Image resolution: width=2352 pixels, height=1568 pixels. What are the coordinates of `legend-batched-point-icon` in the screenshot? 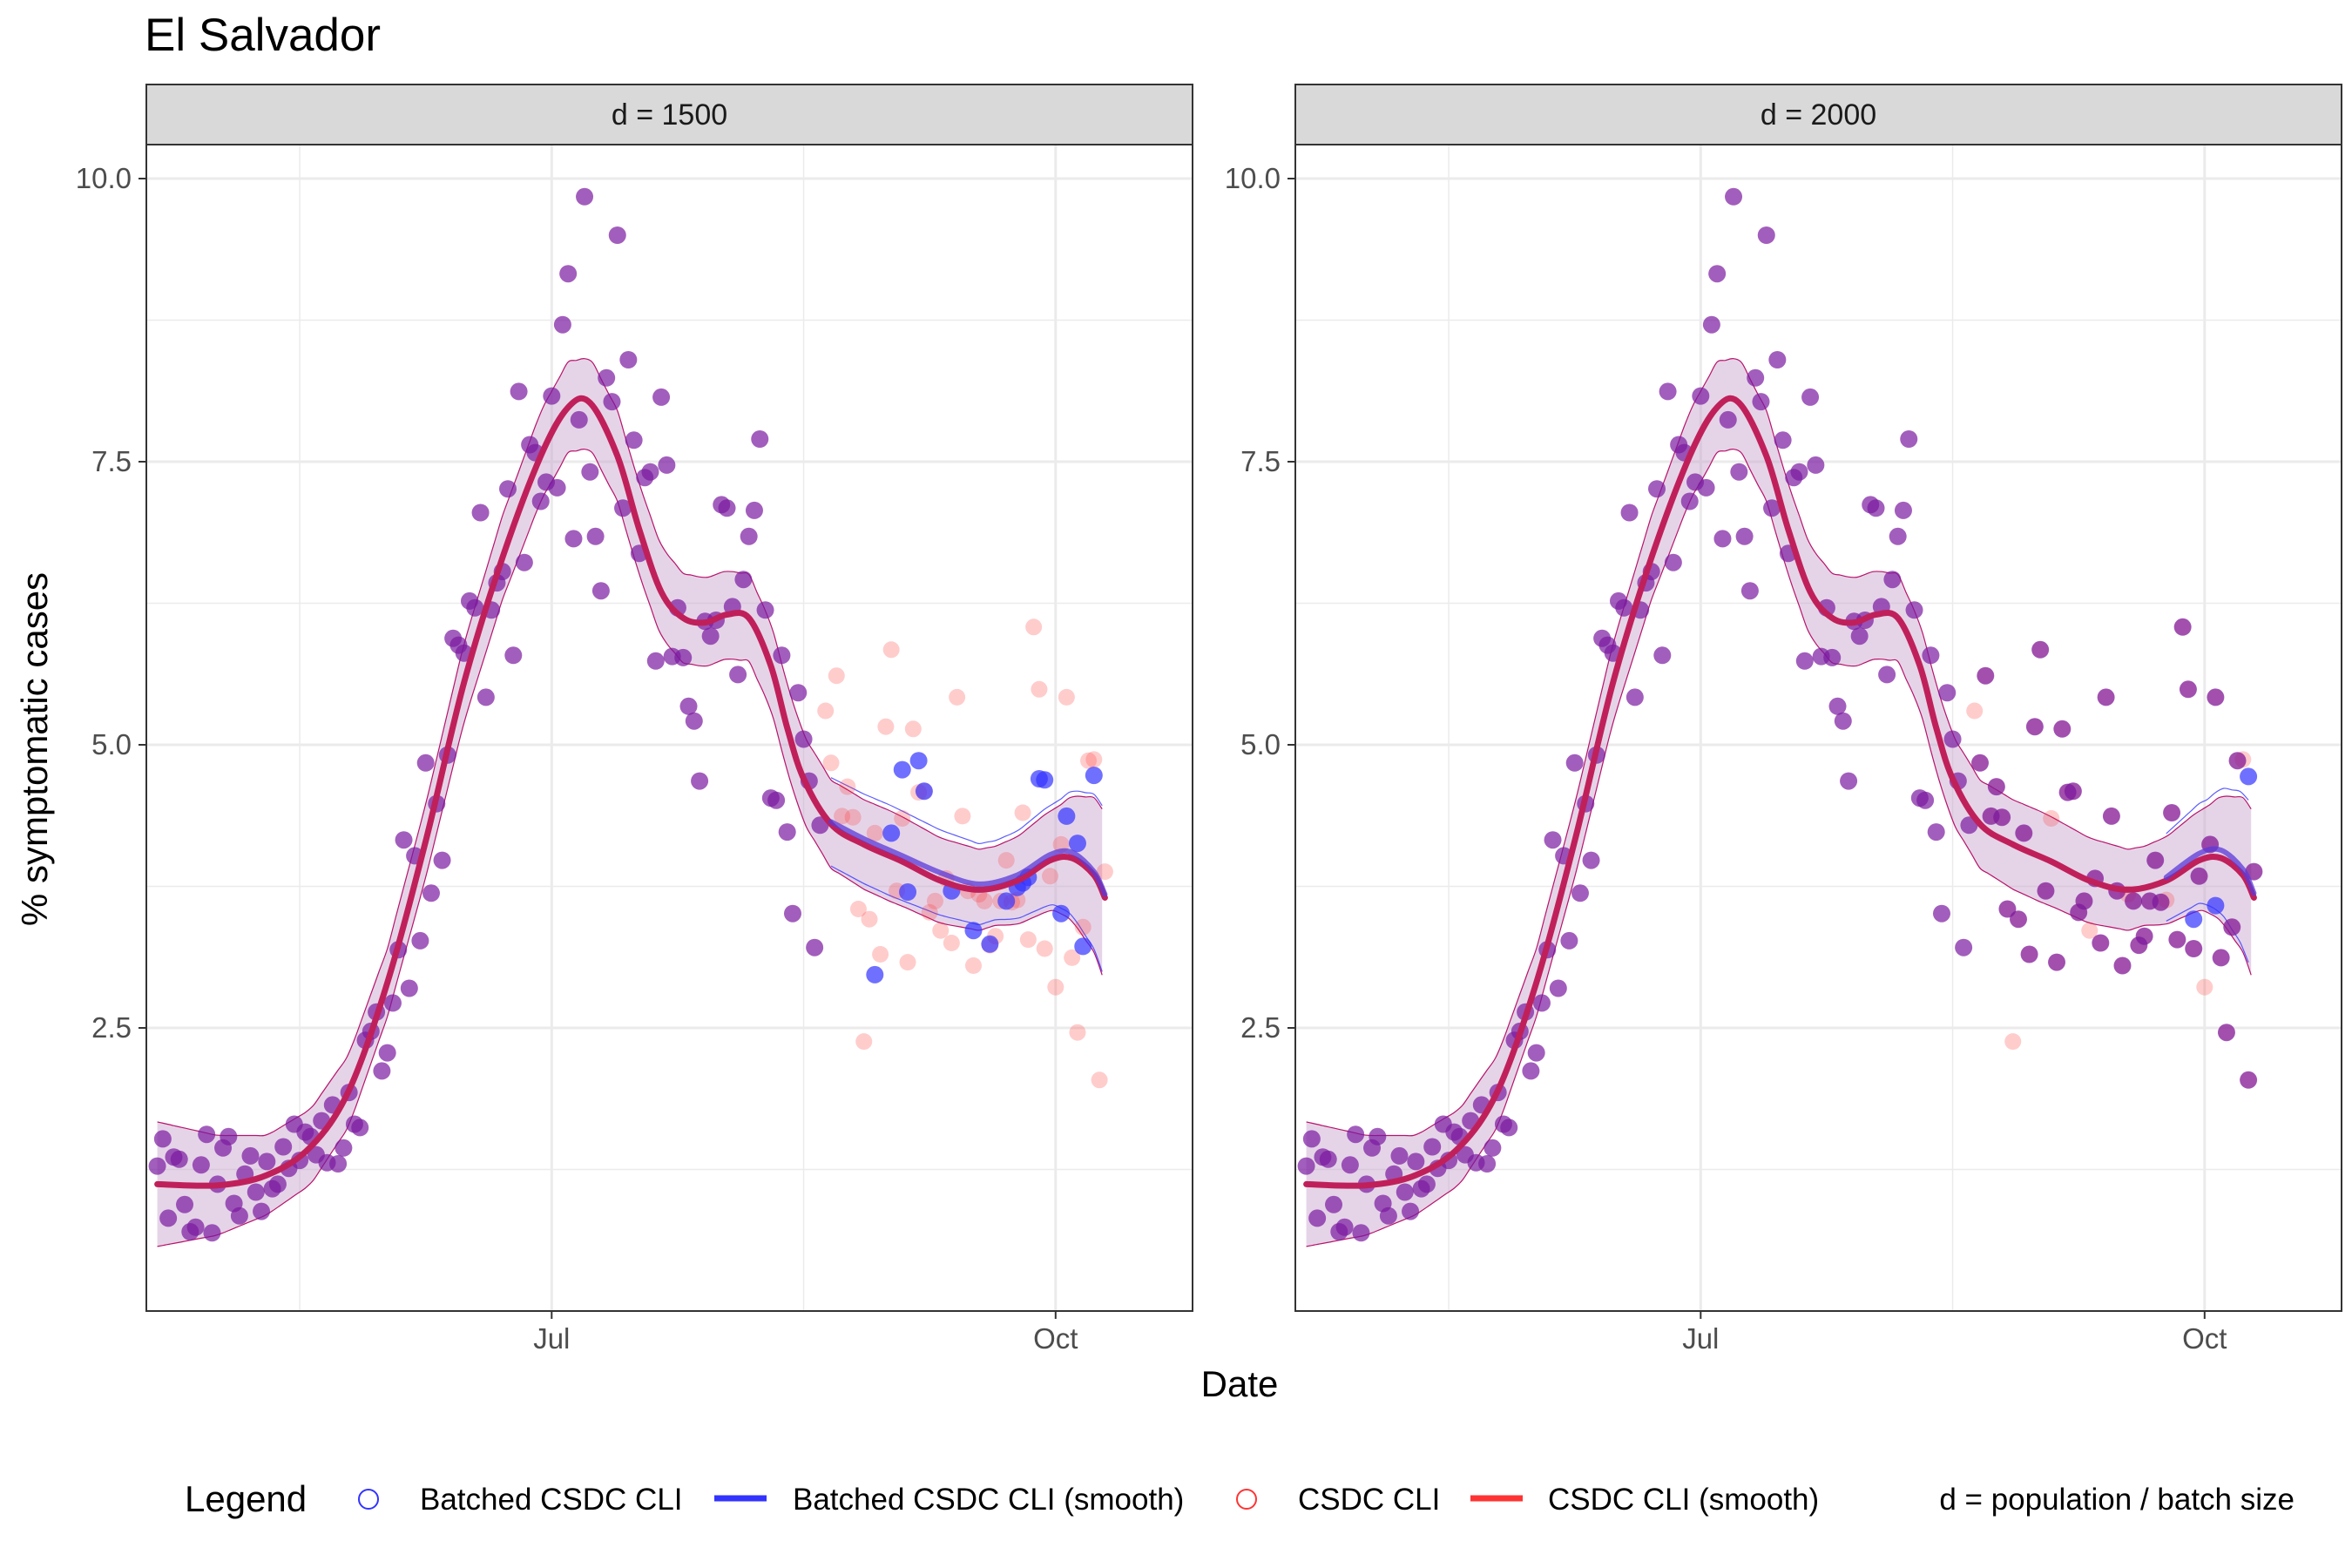 It's located at (368, 1499).